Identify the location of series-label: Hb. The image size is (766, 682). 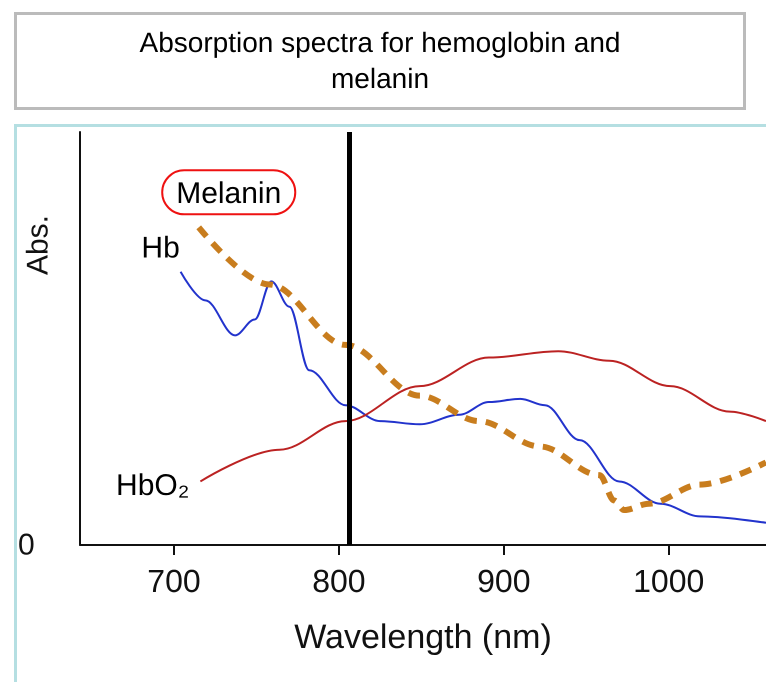
(160, 247).